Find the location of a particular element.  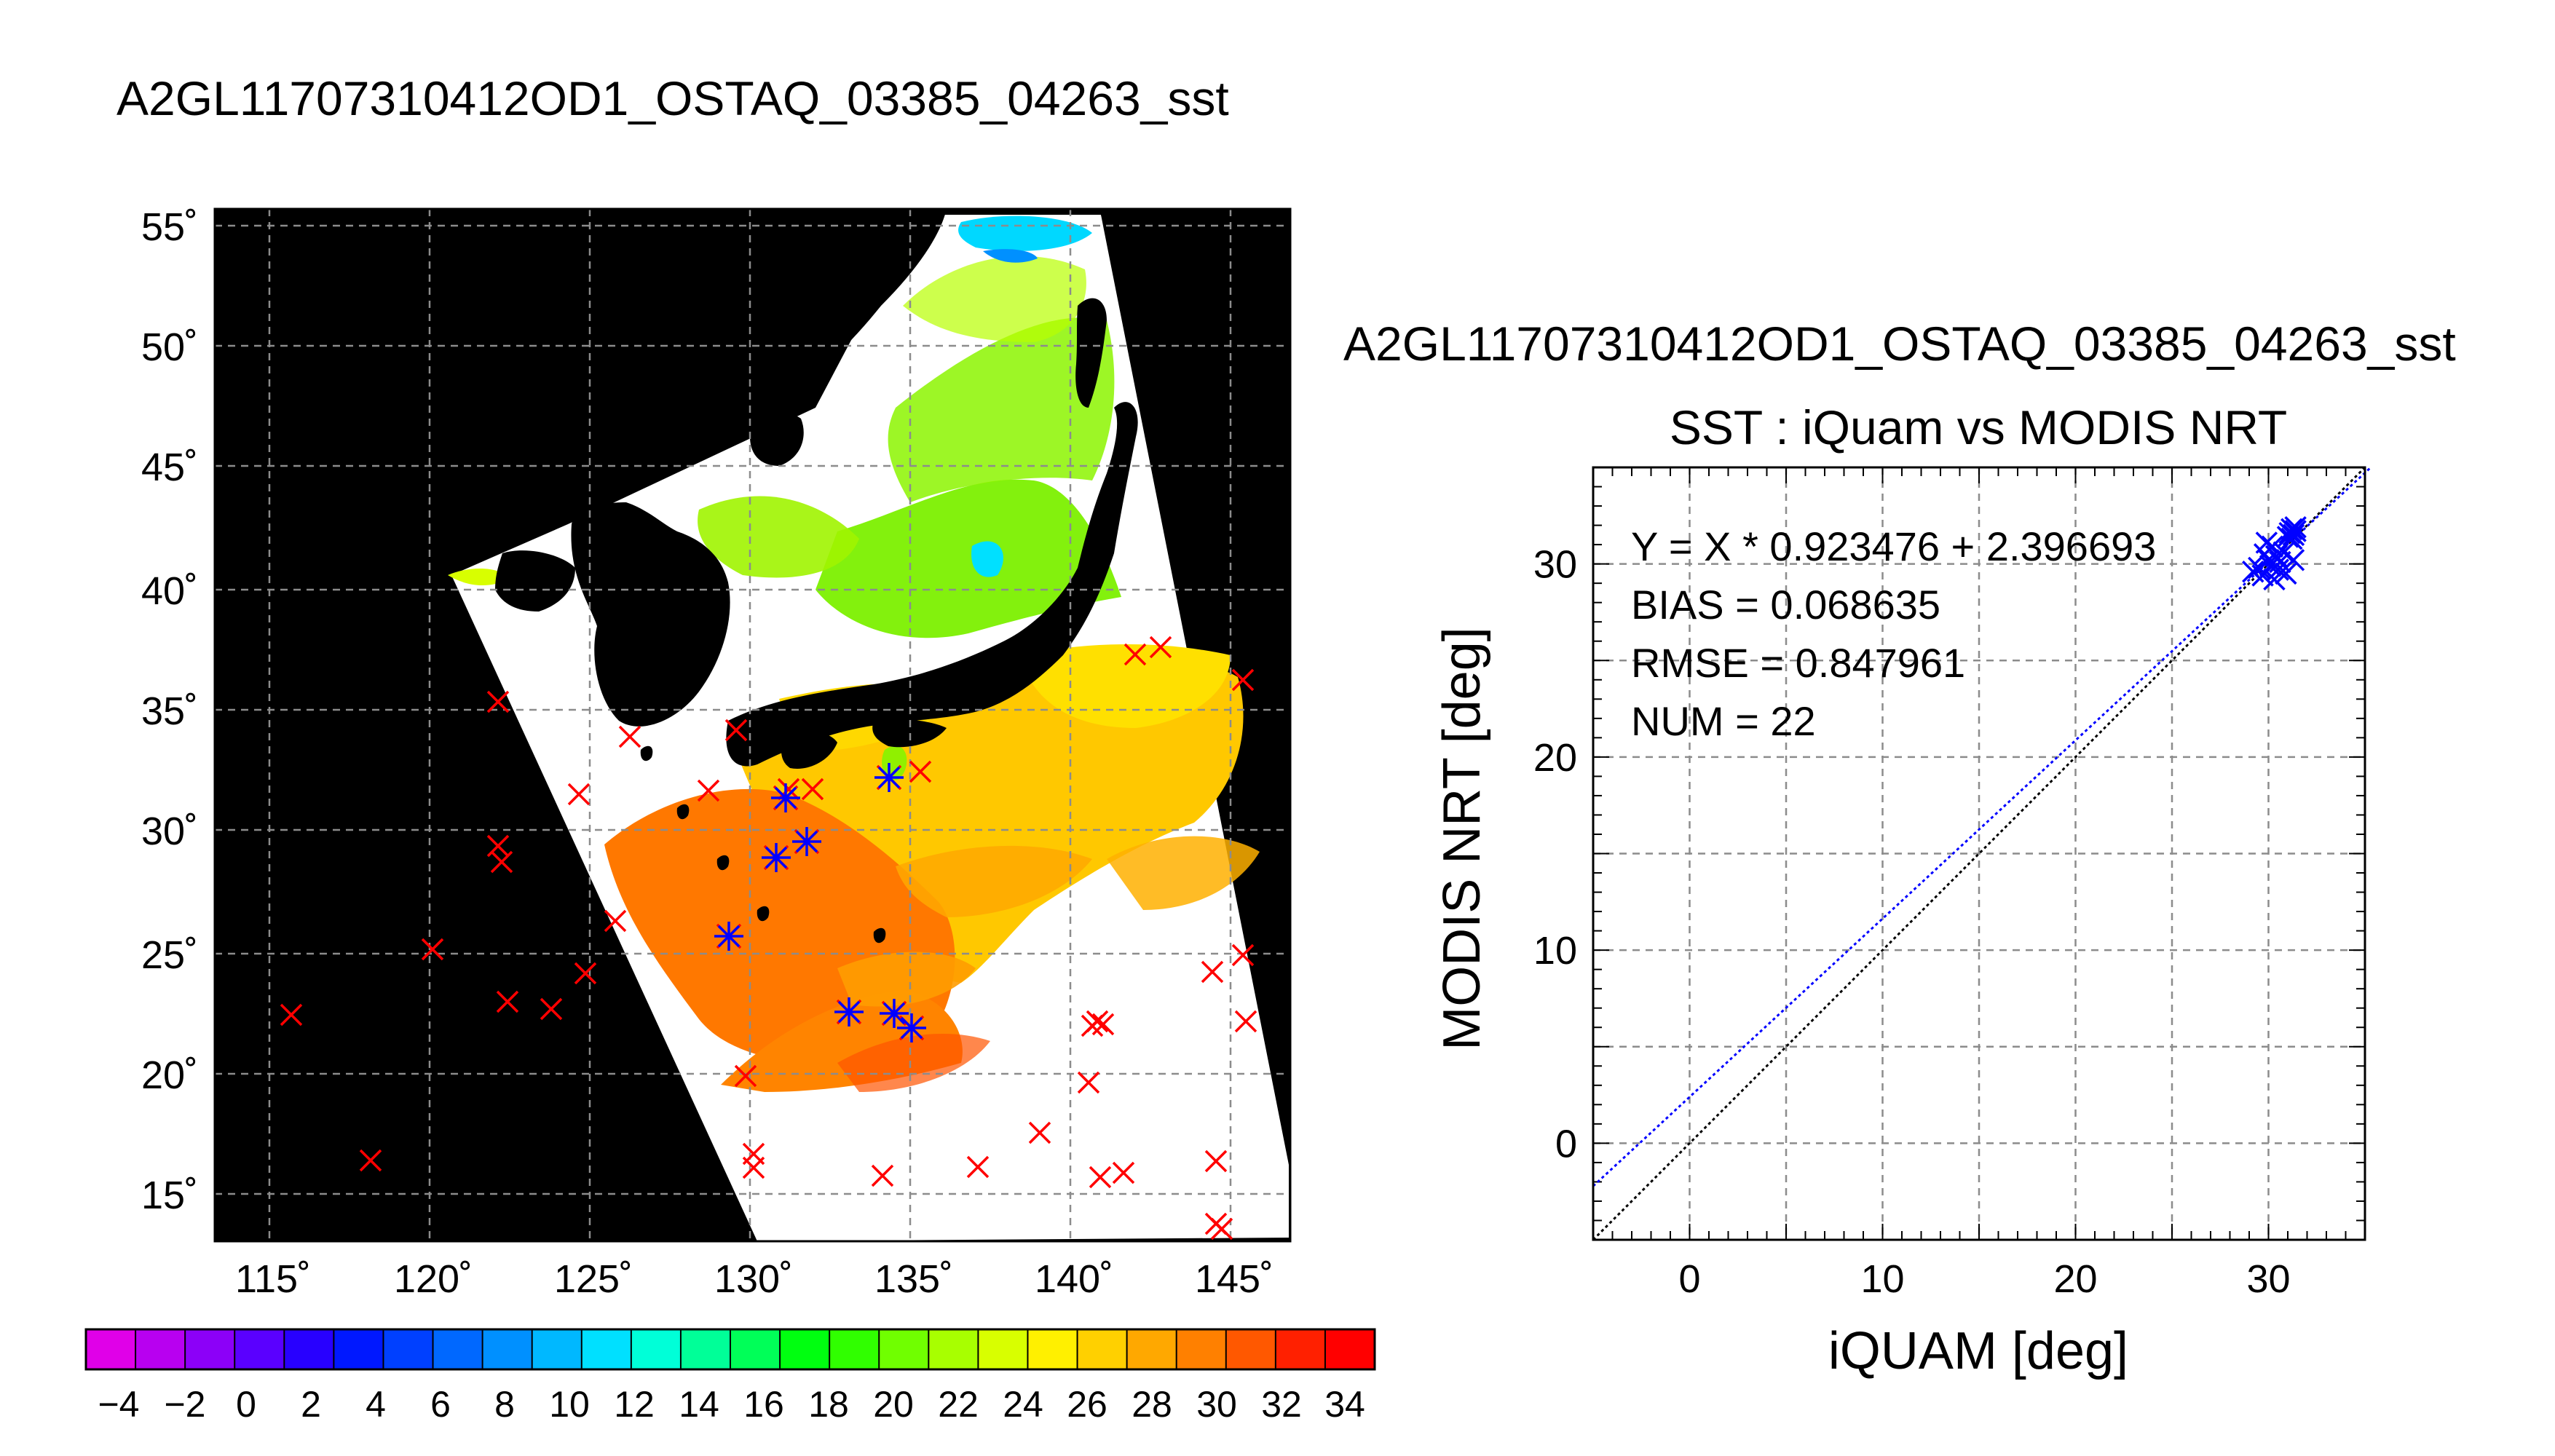

lon-tick: 130˚ is located at coordinates (753, 1279).